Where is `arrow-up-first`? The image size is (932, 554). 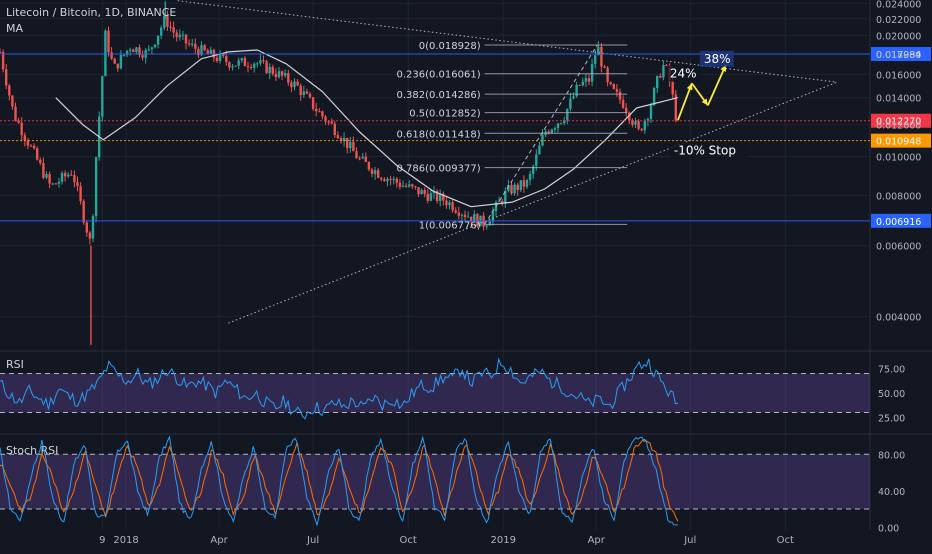
arrow-up-first is located at coordinates (685, 102).